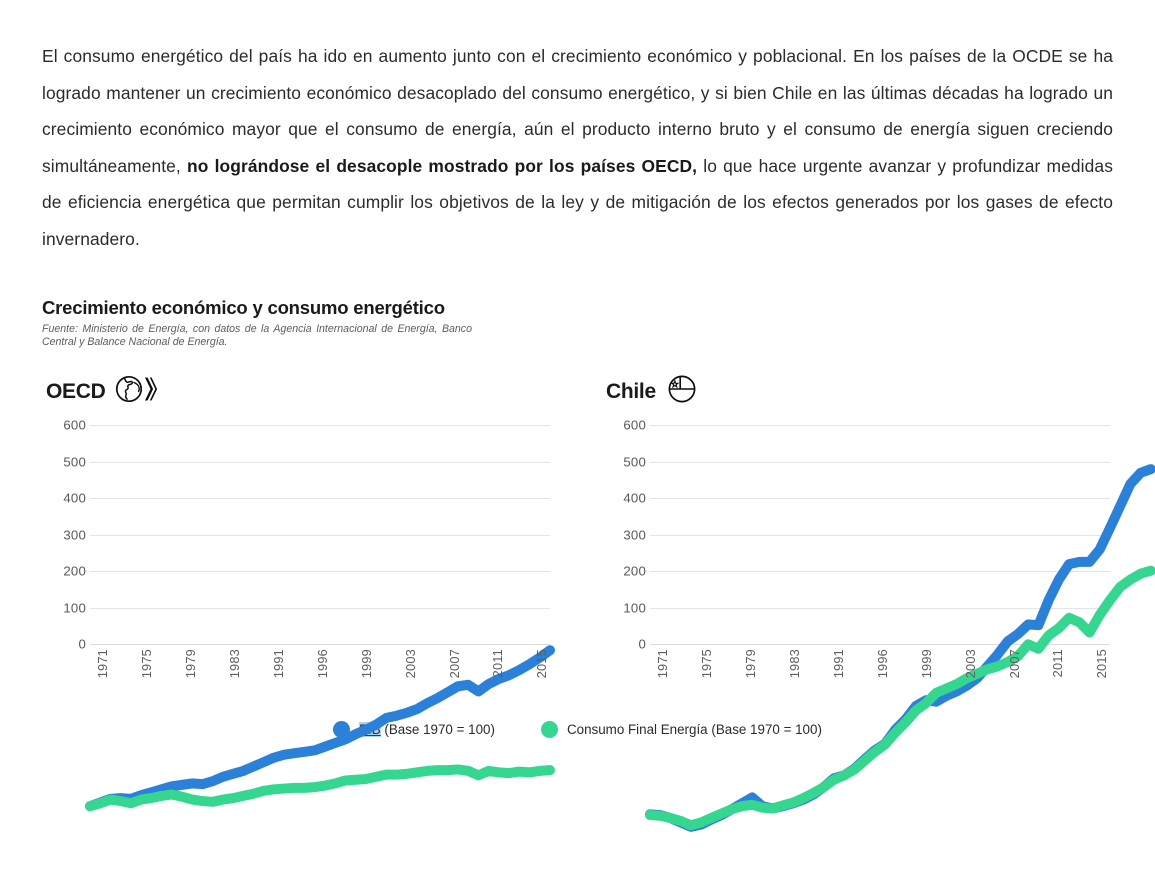 The image size is (1155, 879). I want to click on chart-chile-plot-area: 600 500 400 300 200 100 0, so click(857, 534).